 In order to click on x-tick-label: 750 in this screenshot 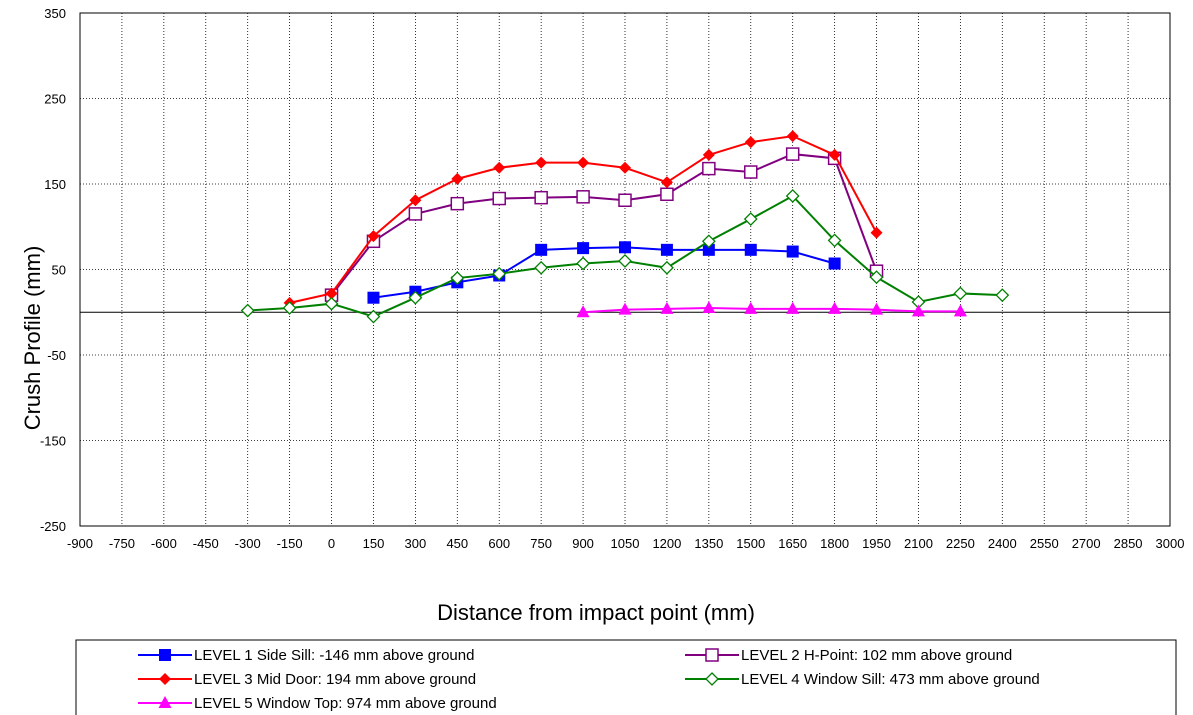, I will do `click(541, 543)`.